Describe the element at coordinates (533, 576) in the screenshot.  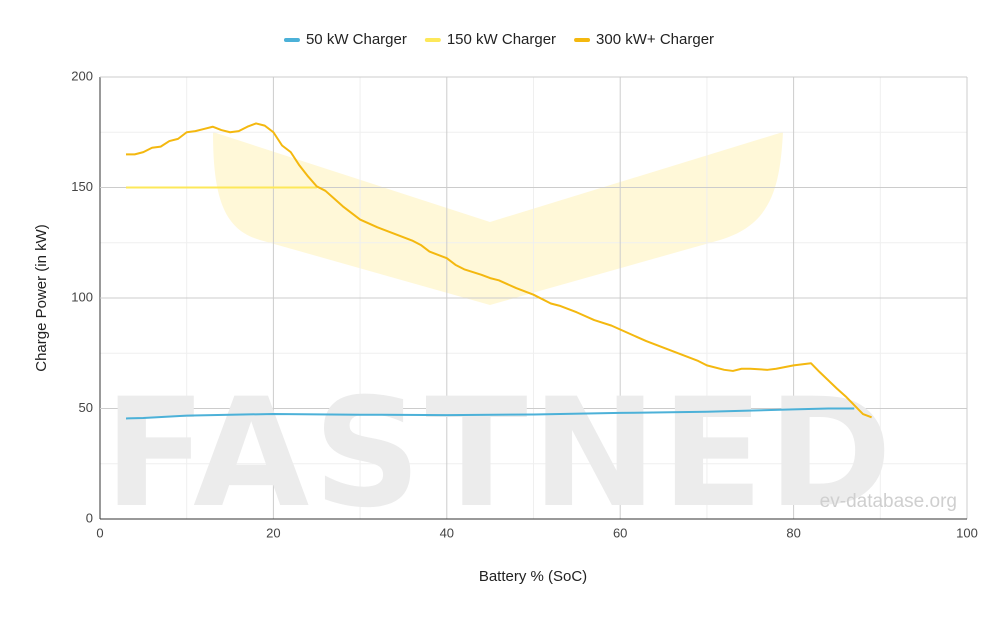
I see `x-axis-title: Battery % (SoC)` at that location.